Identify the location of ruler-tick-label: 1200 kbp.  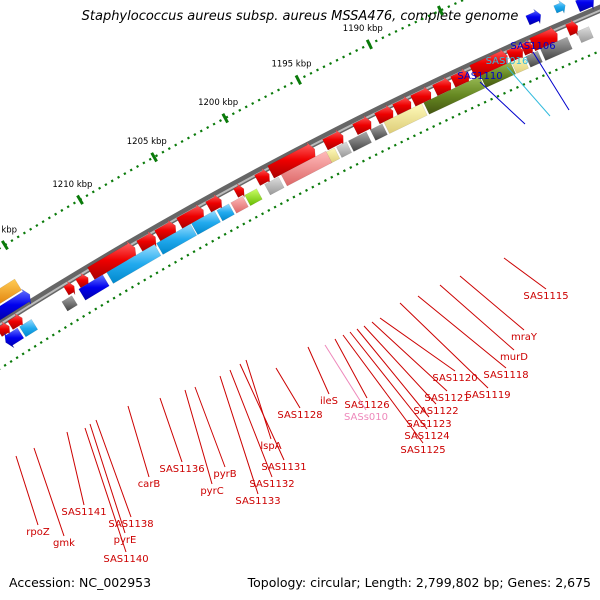
(218, 103).